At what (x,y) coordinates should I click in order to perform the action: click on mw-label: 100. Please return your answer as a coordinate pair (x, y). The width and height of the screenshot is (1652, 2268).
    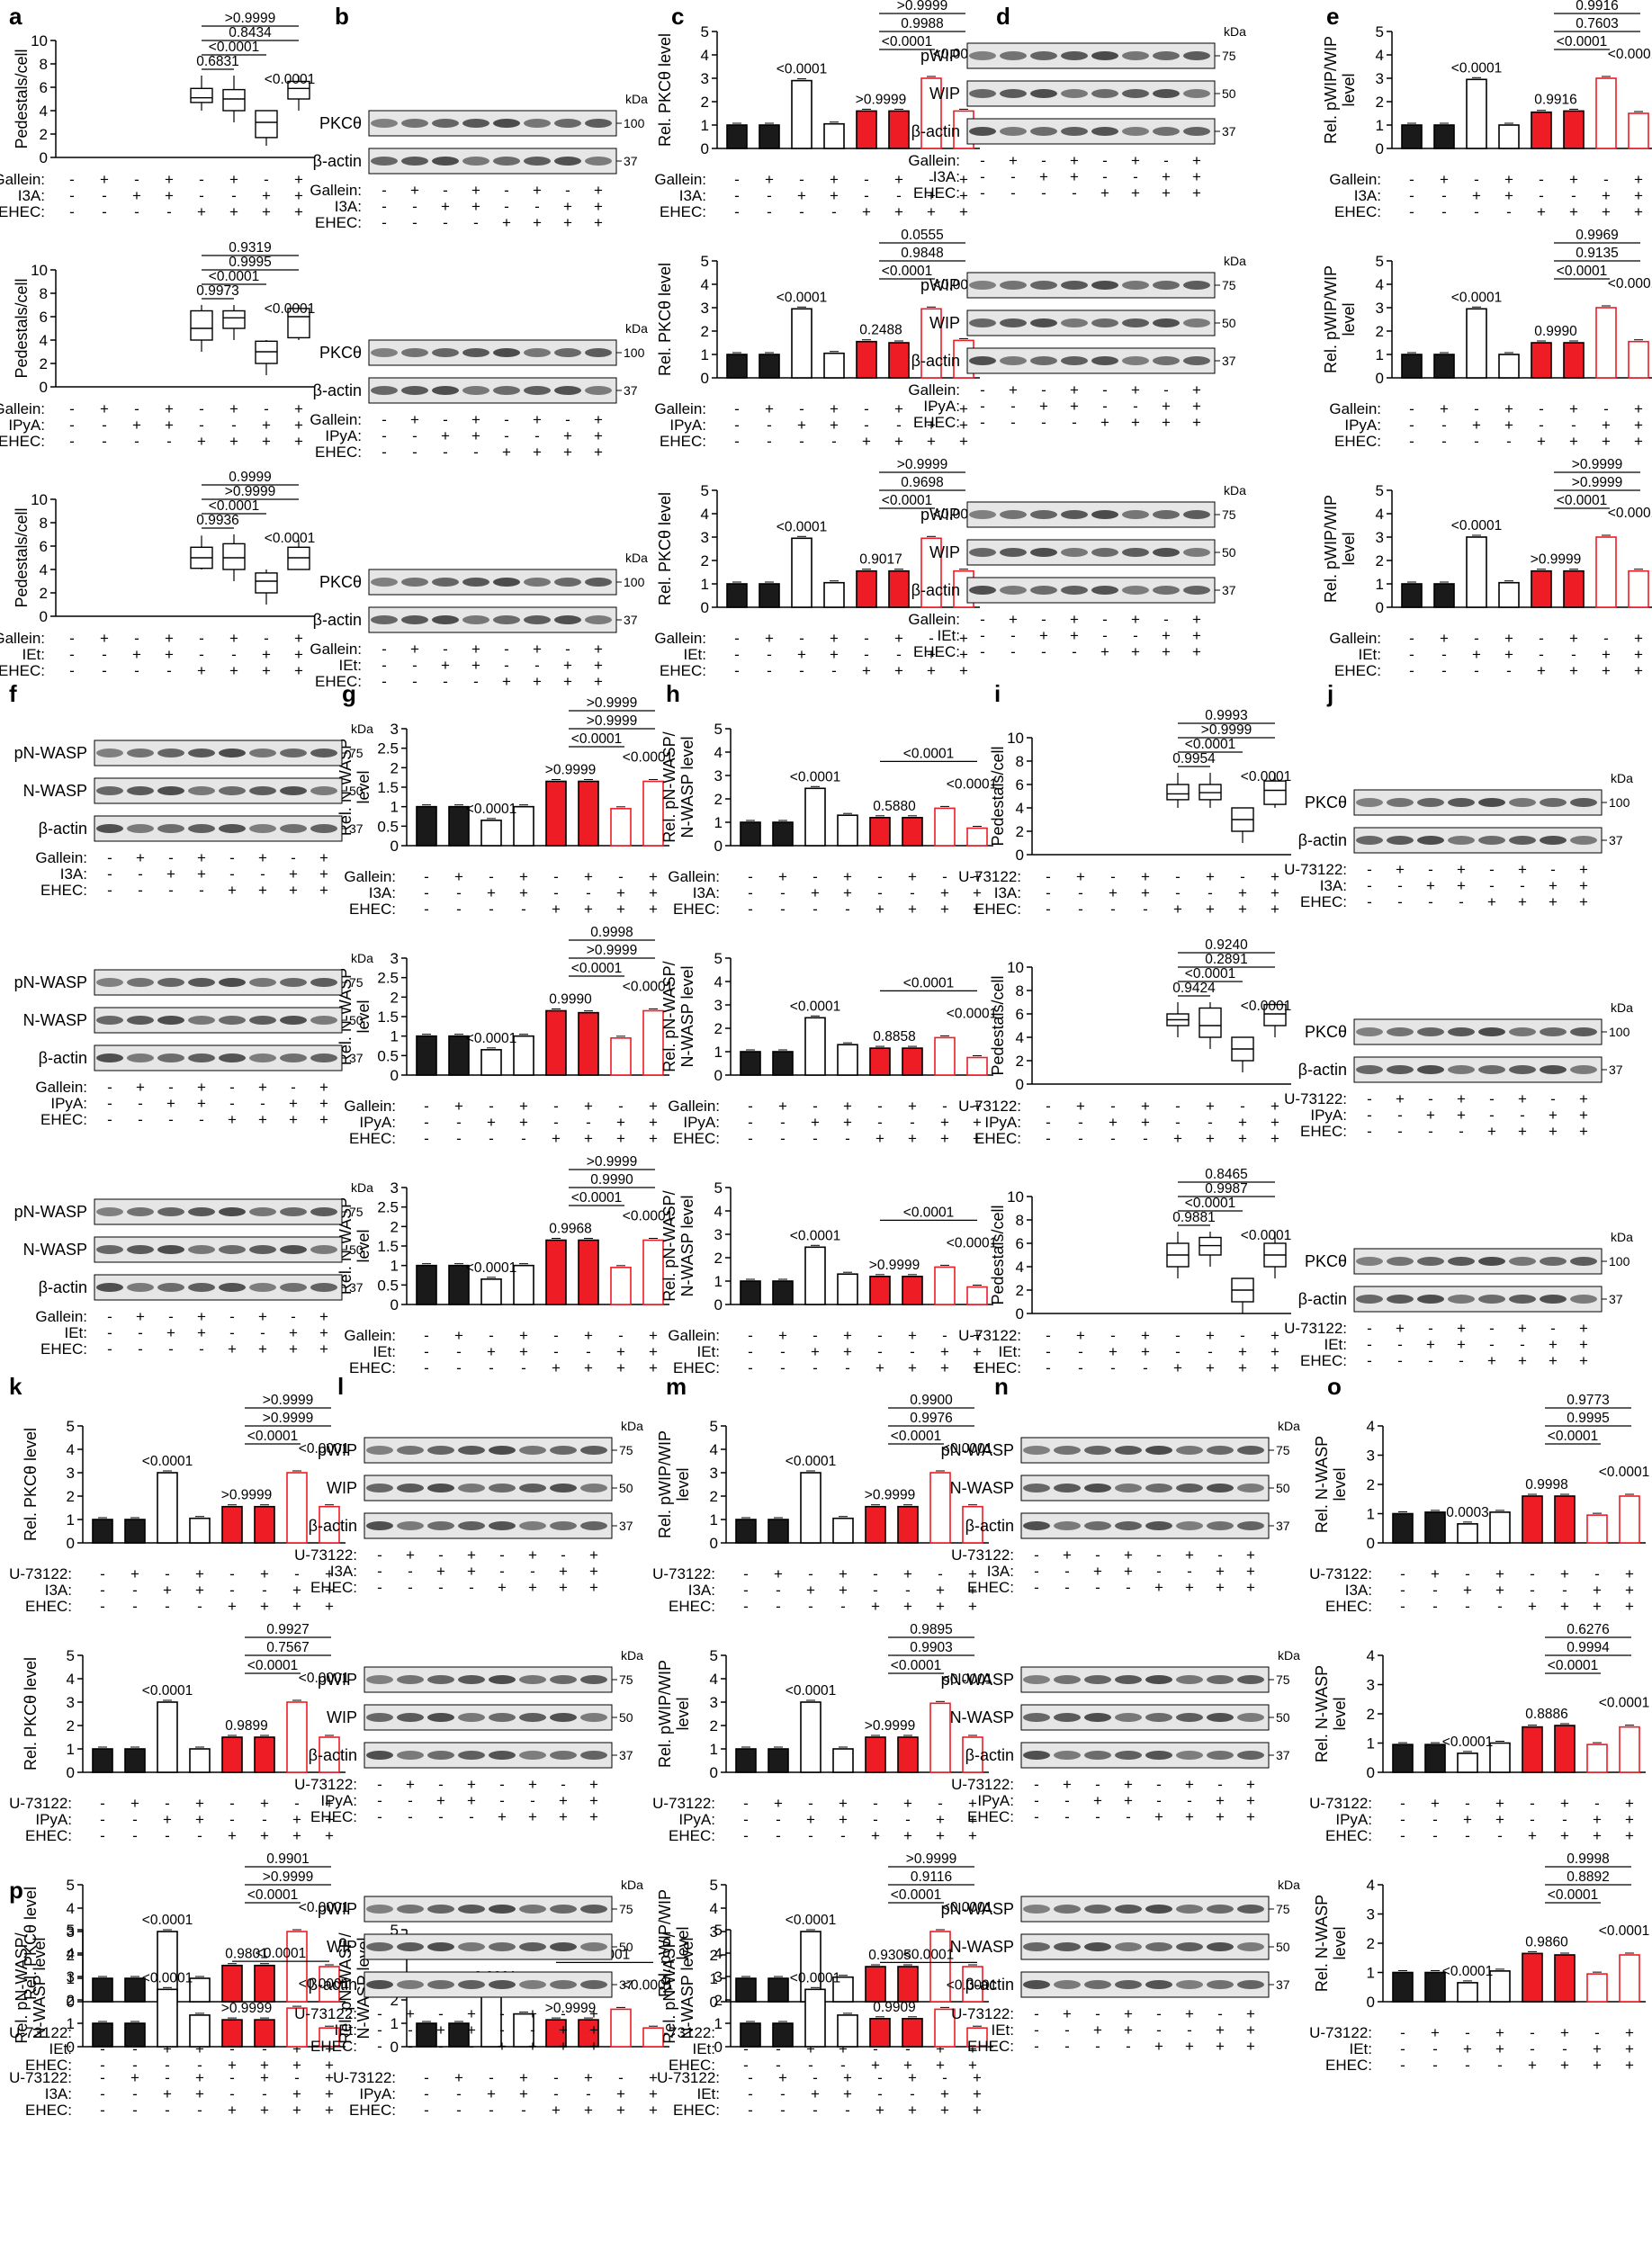
    Looking at the image, I should click on (1620, 1261).